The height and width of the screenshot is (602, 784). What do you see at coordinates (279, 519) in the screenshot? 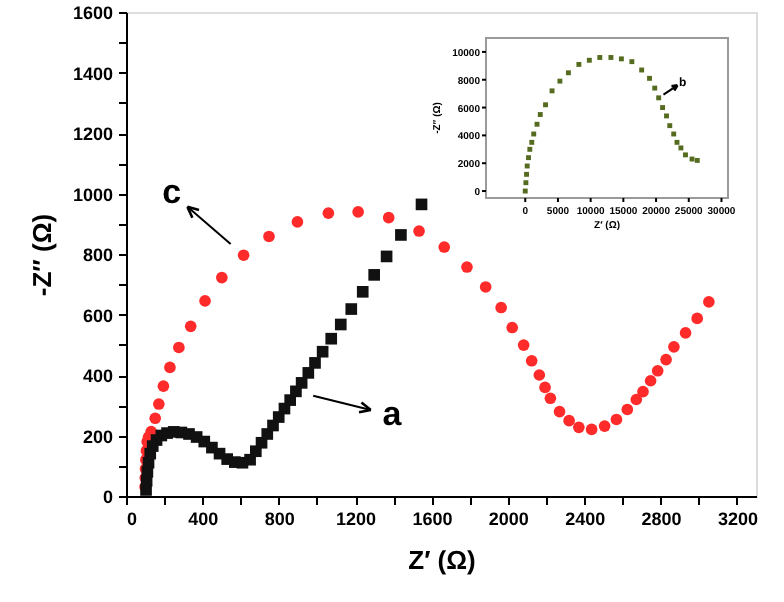
I see `x-tick-label: 800` at bounding box center [279, 519].